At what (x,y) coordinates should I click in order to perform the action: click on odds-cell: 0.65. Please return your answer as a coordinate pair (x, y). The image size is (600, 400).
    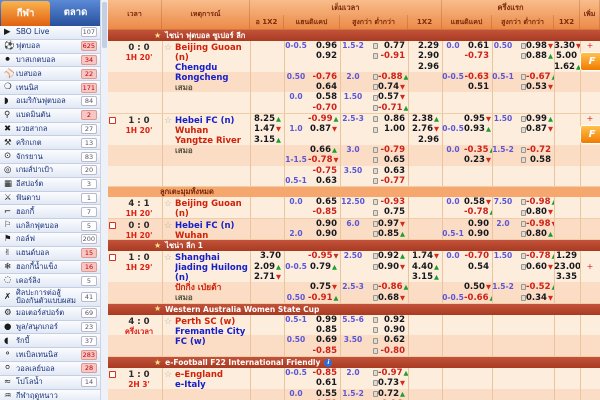
    Looking at the image, I should click on (387, 160).